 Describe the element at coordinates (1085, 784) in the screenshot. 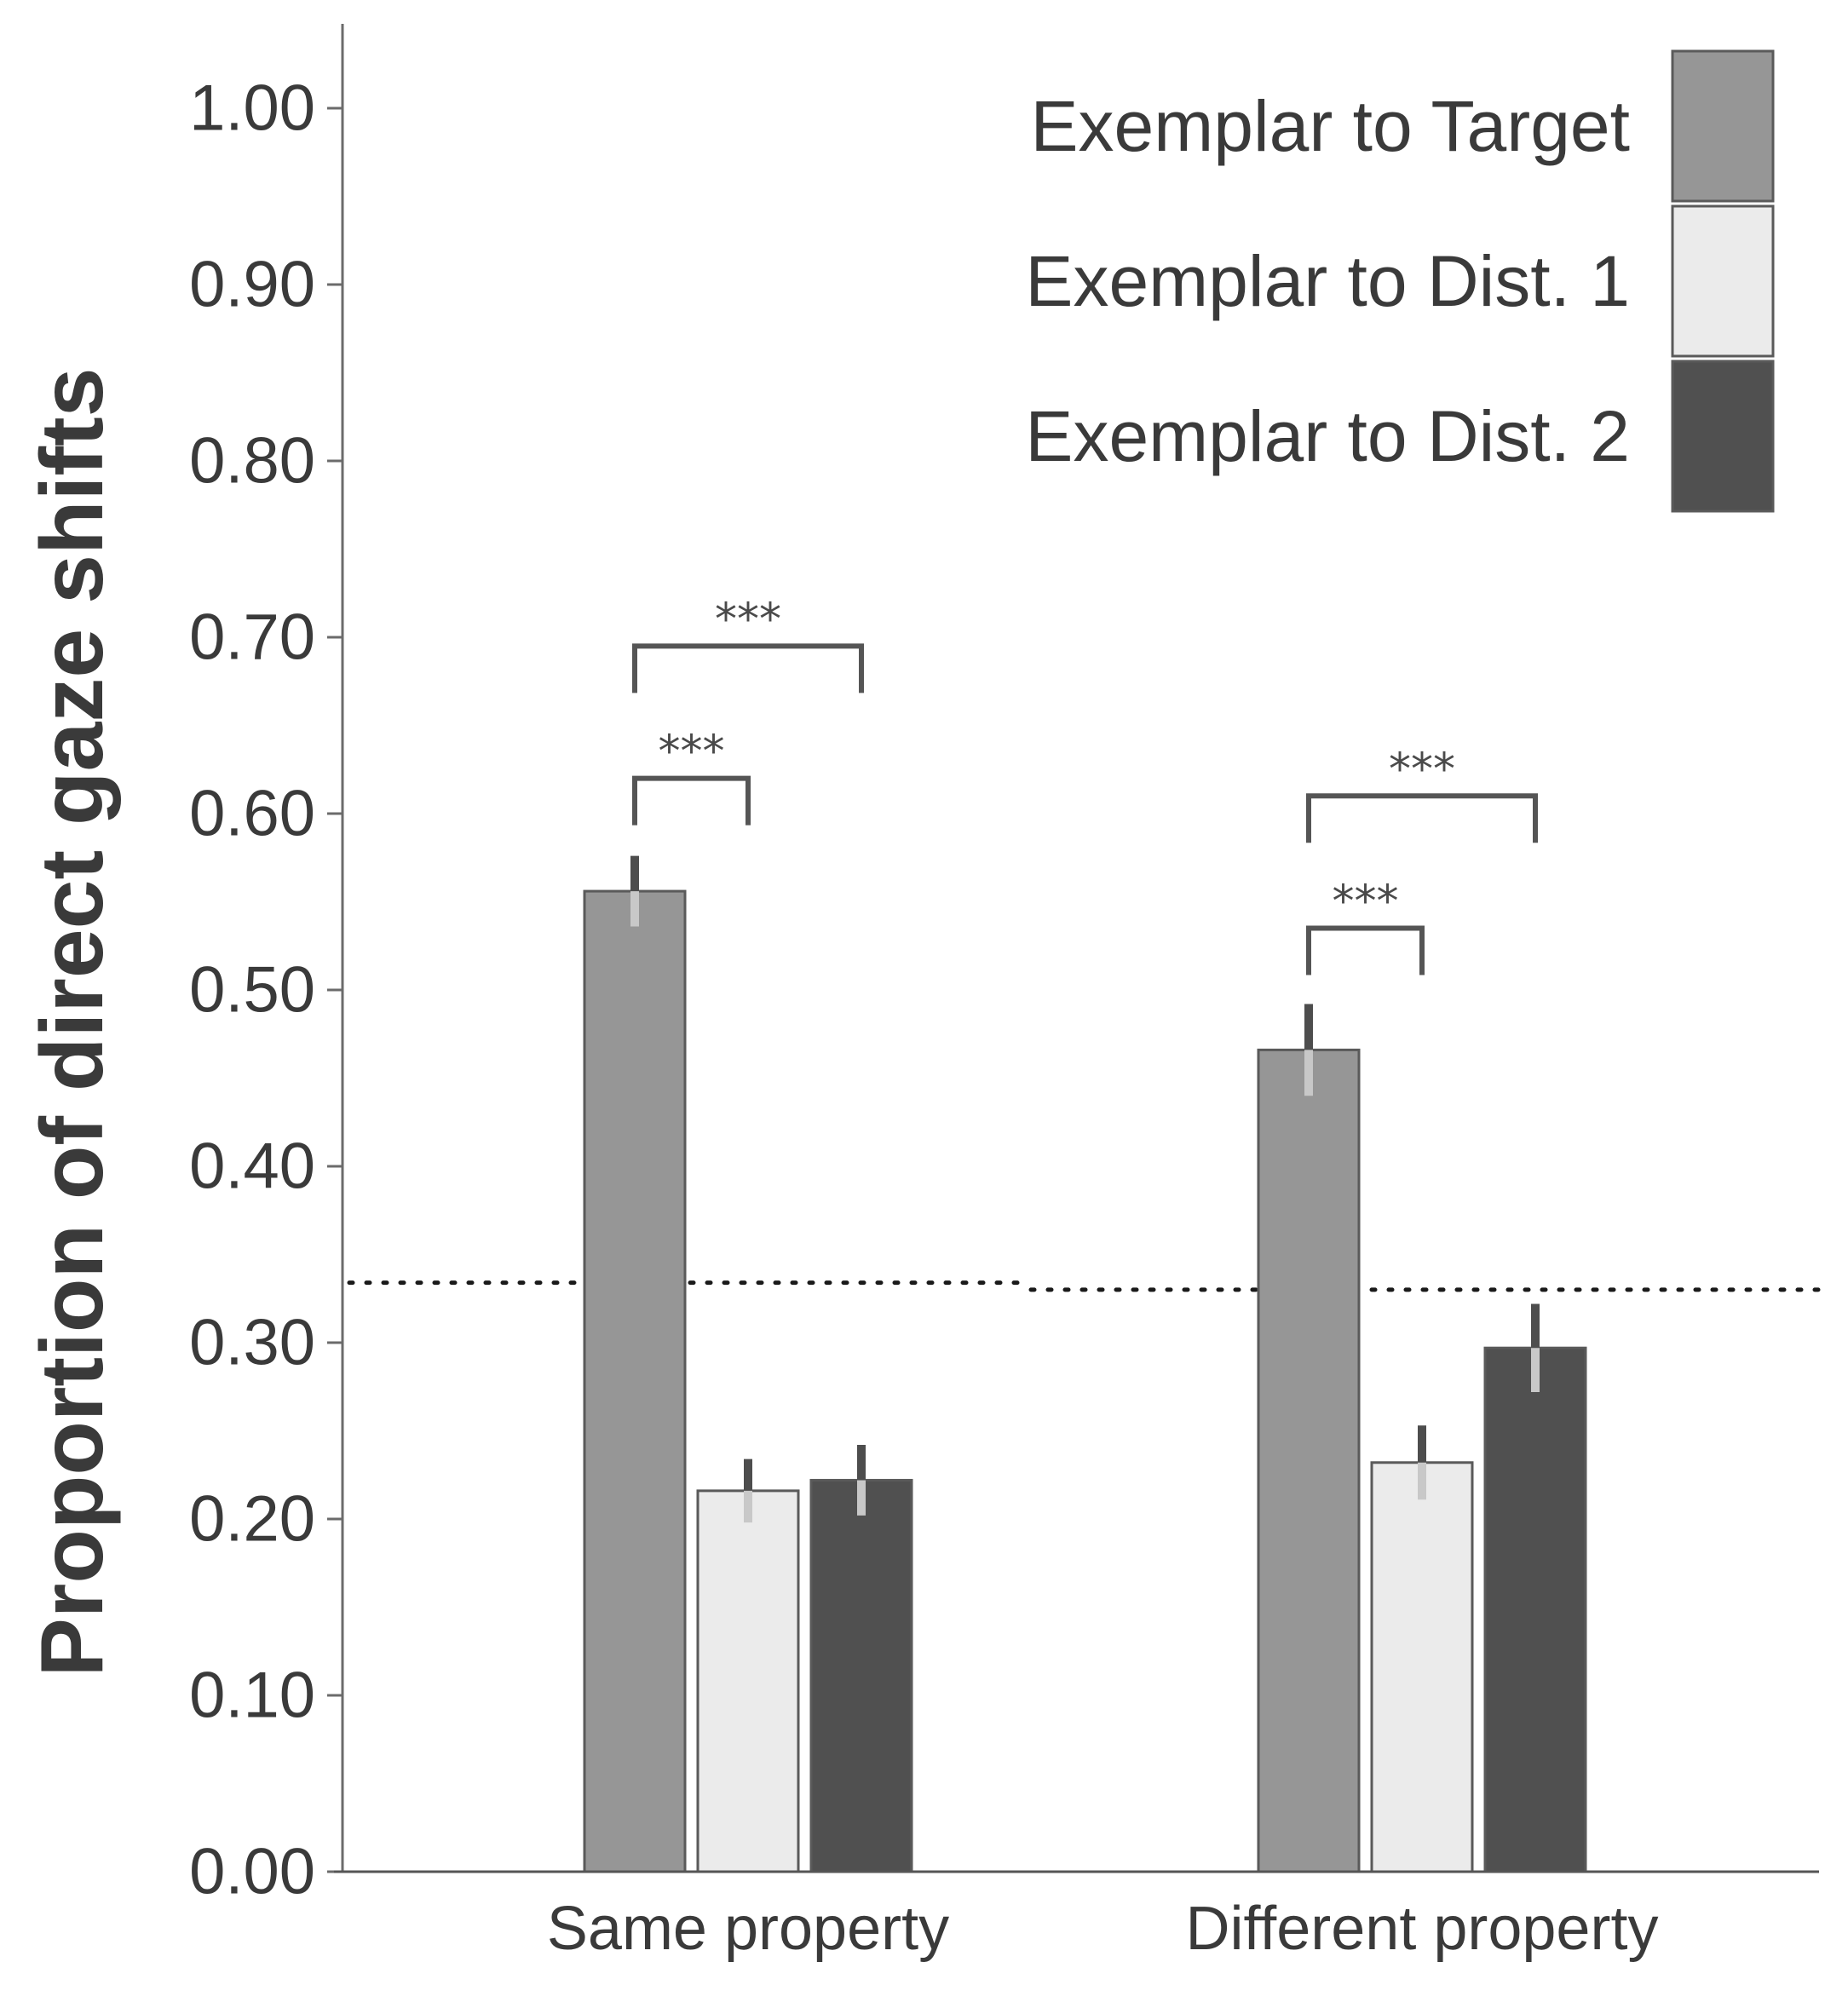

I see `significance-annotations: *** *** *** ***` at that location.